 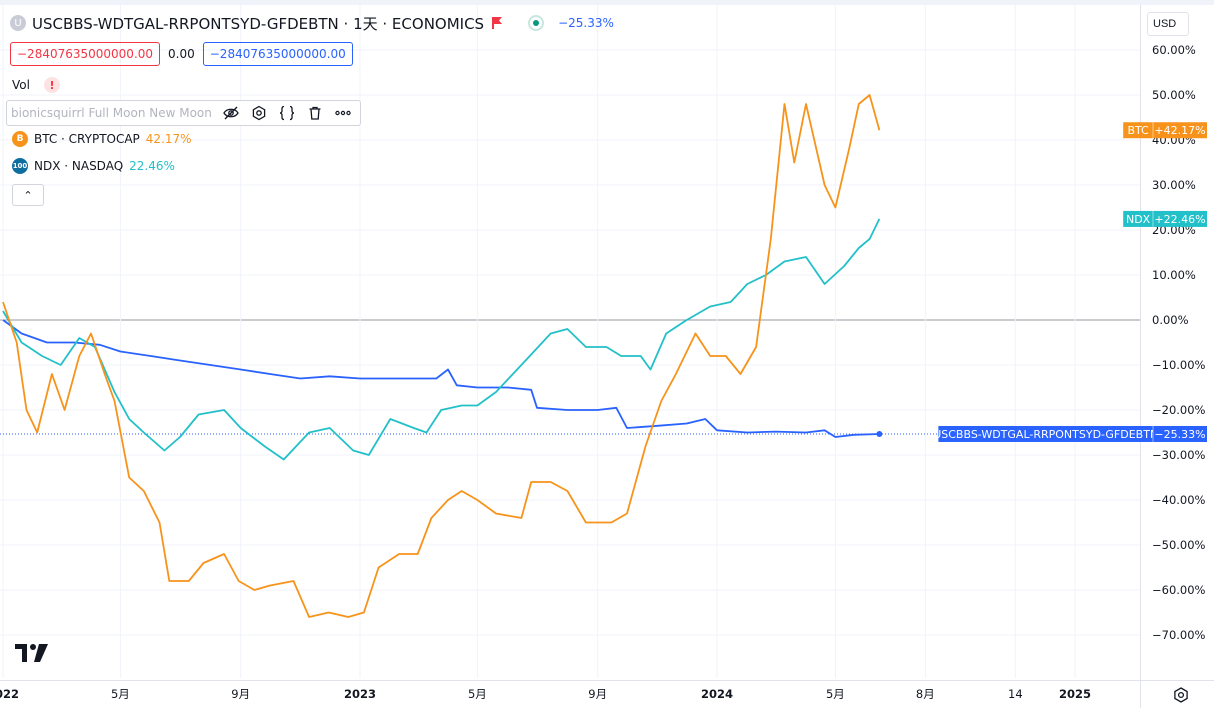 I want to click on ndx-legend-label: NDX · NASDAQ, so click(x=79, y=166).